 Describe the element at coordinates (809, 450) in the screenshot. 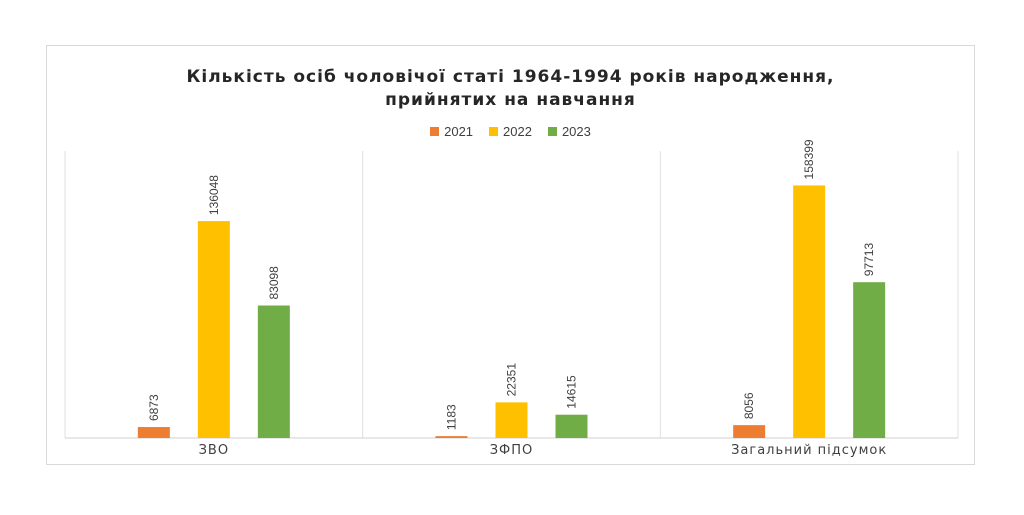

I see `x-tick-label-2: Загальний підсумок` at that location.